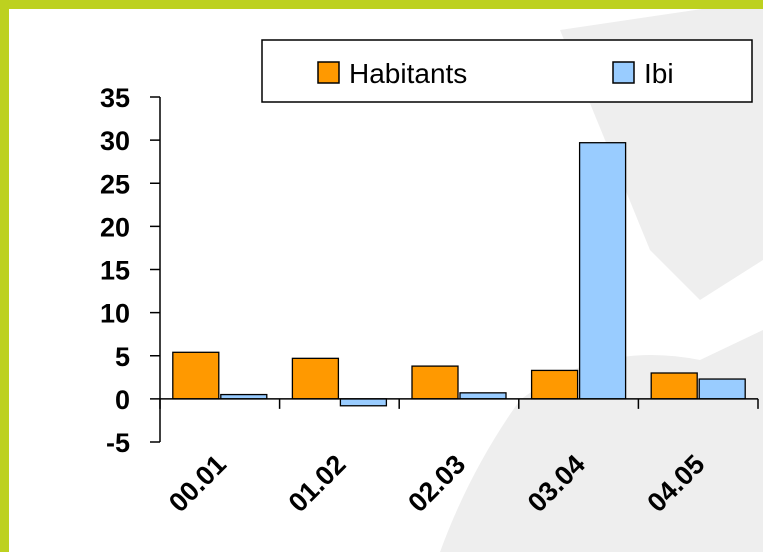 This screenshot has height=552, width=763. I want to click on y-tick-label-25: 25, so click(115, 184).